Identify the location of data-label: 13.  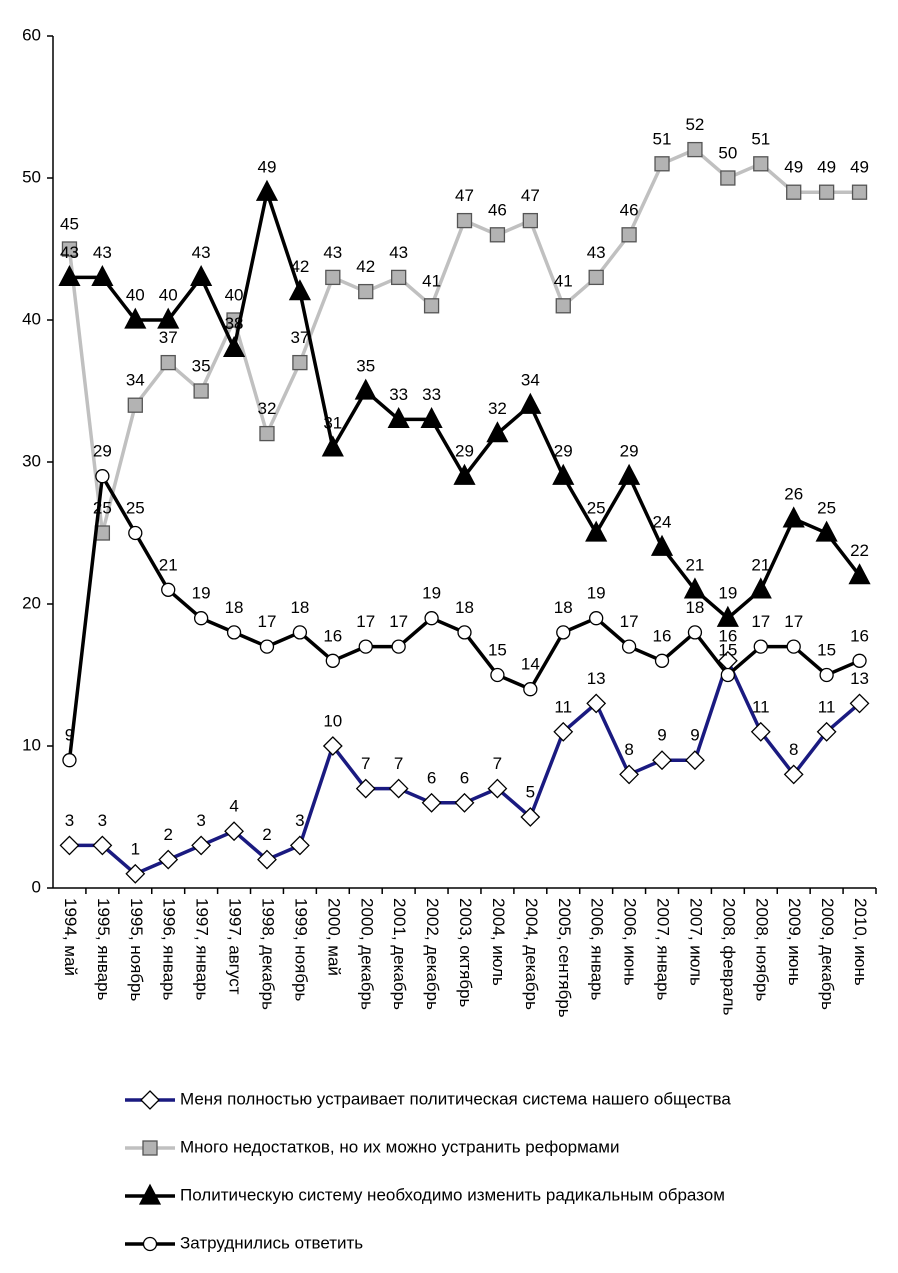
(596, 678).